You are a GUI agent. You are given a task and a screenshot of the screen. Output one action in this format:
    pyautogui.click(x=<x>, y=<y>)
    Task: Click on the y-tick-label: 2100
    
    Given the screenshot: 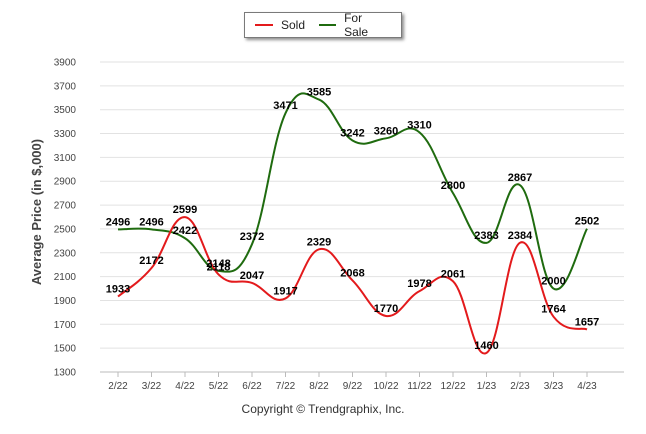 What is the action you would take?
    pyautogui.click(x=65, y=277)
    